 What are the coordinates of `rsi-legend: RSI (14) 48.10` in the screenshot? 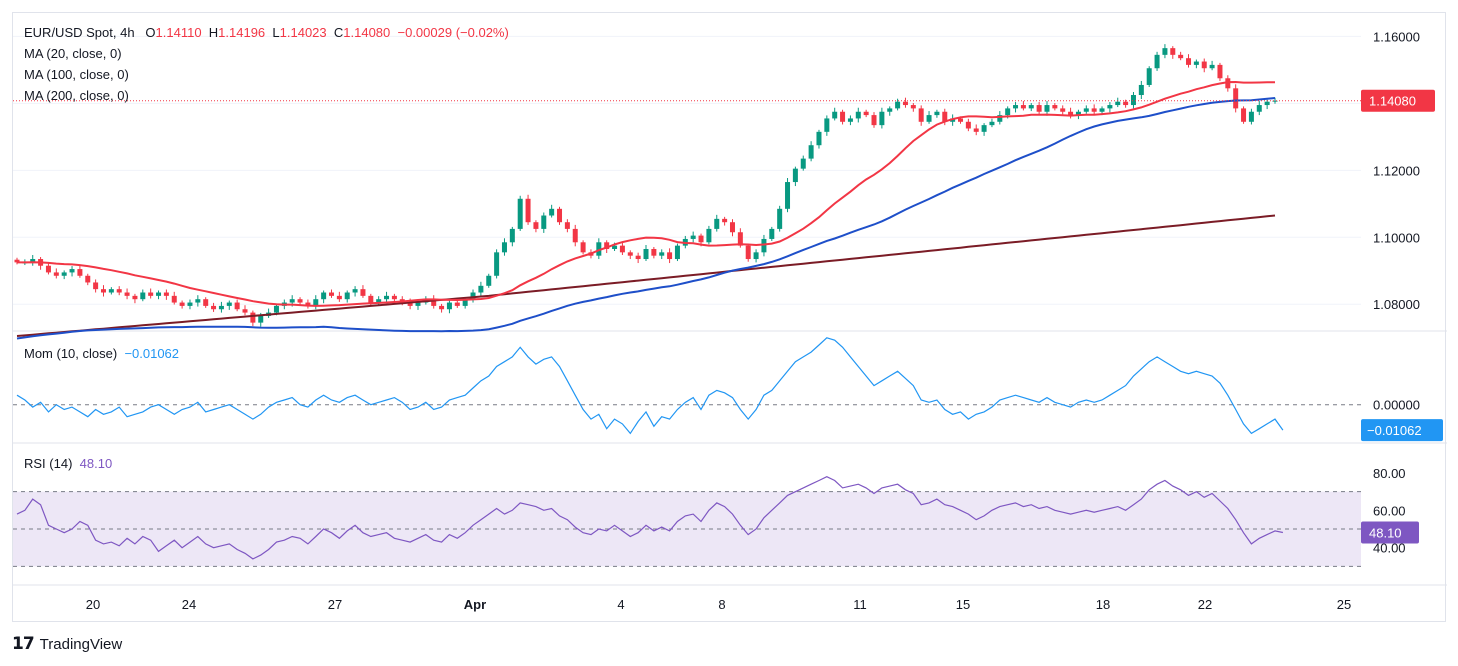 It's located at (68, 463).